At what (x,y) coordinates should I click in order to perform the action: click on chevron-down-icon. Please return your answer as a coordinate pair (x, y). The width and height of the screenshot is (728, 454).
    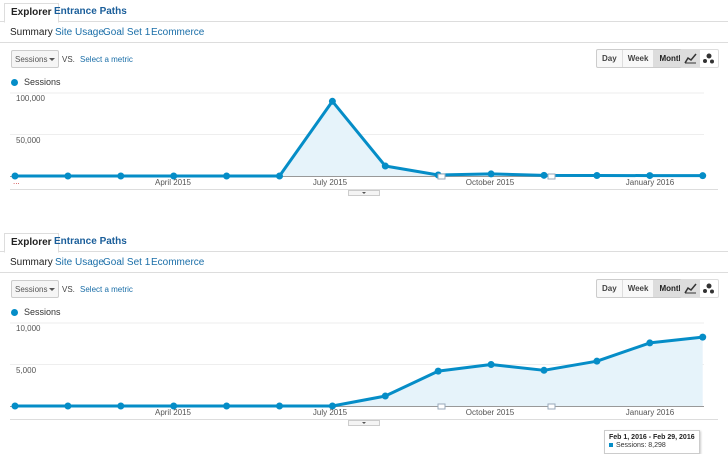
    Looking at the image, I should click on (52, 59).